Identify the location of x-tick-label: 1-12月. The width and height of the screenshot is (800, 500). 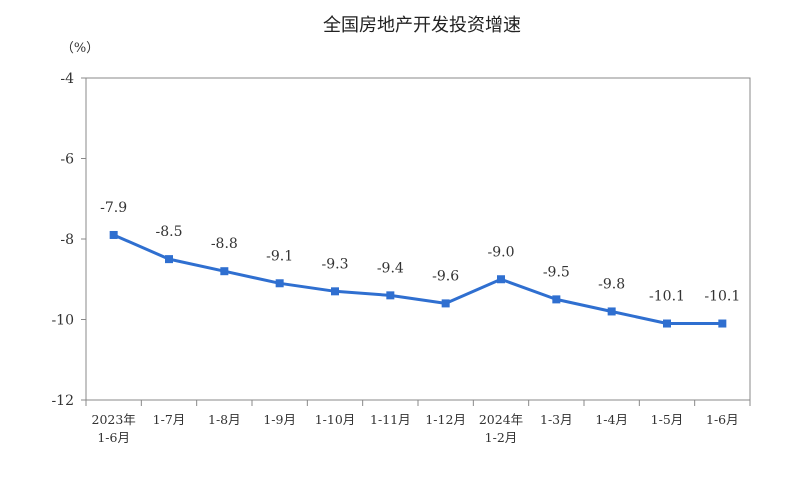
(445, 419).